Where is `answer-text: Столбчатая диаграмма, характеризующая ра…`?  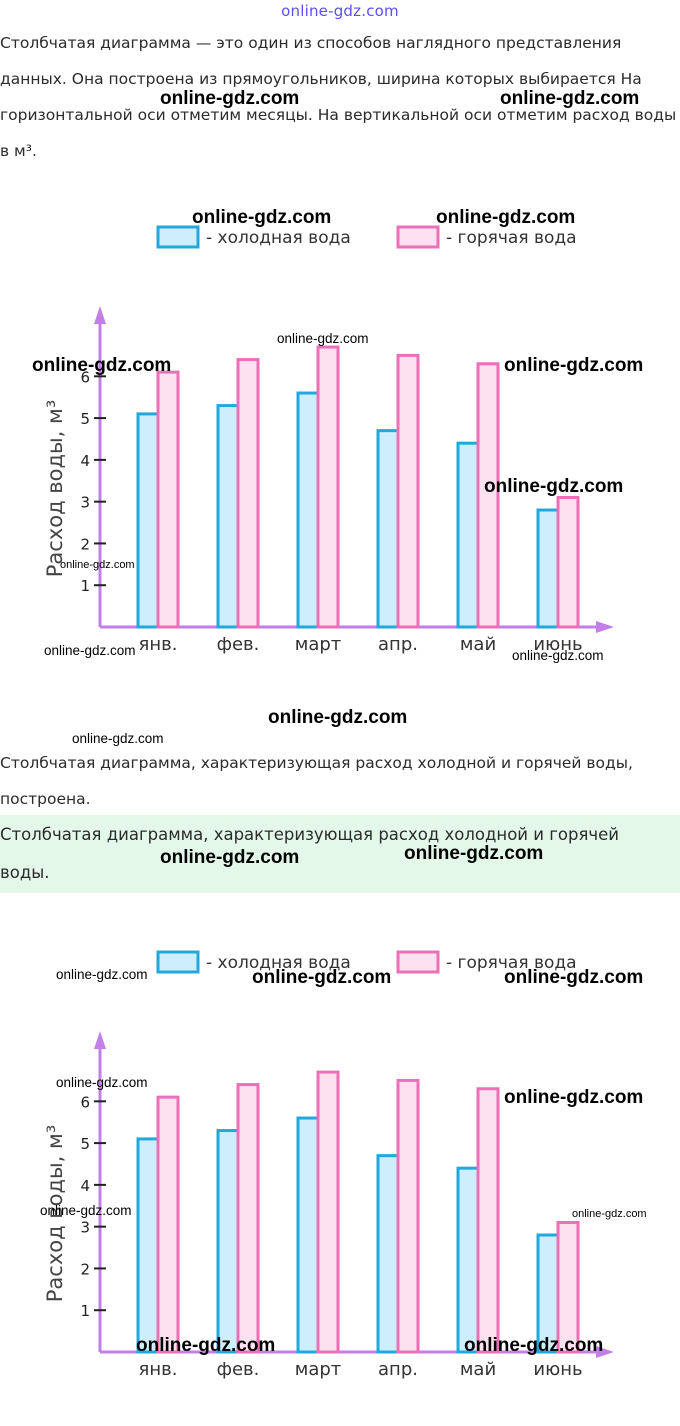 answer-text: Столбчатая диаграмма, характеризующая ра… is located at coordinates (310, 853).